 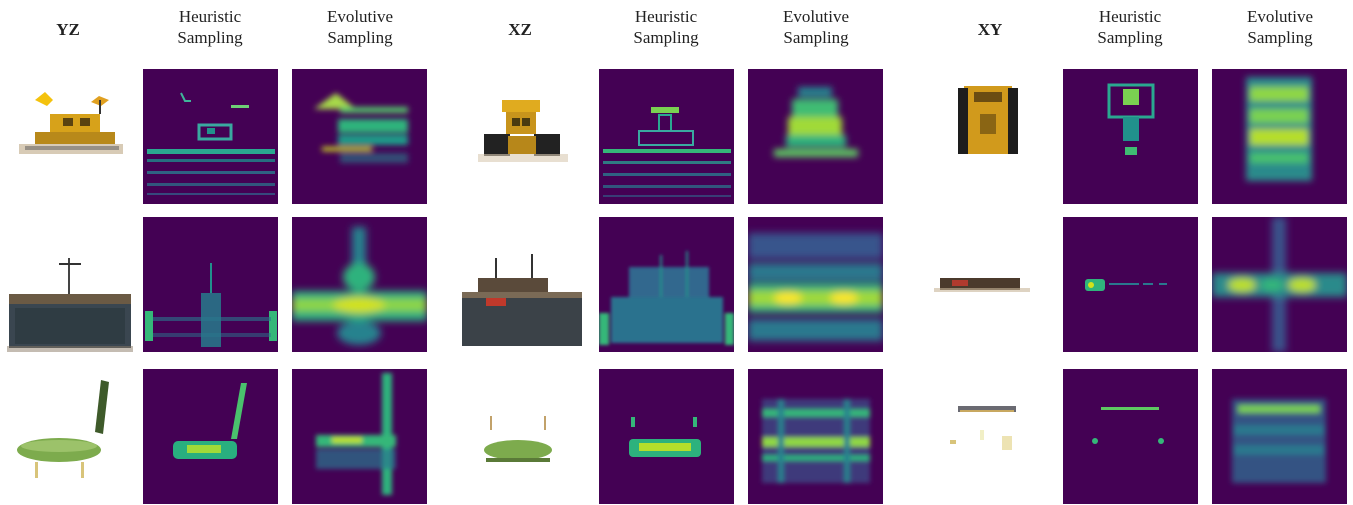 What do you see at coordinates (997, 437) in the screenshot?
I see `chair-render-xy` at bounding box center [997, 437].